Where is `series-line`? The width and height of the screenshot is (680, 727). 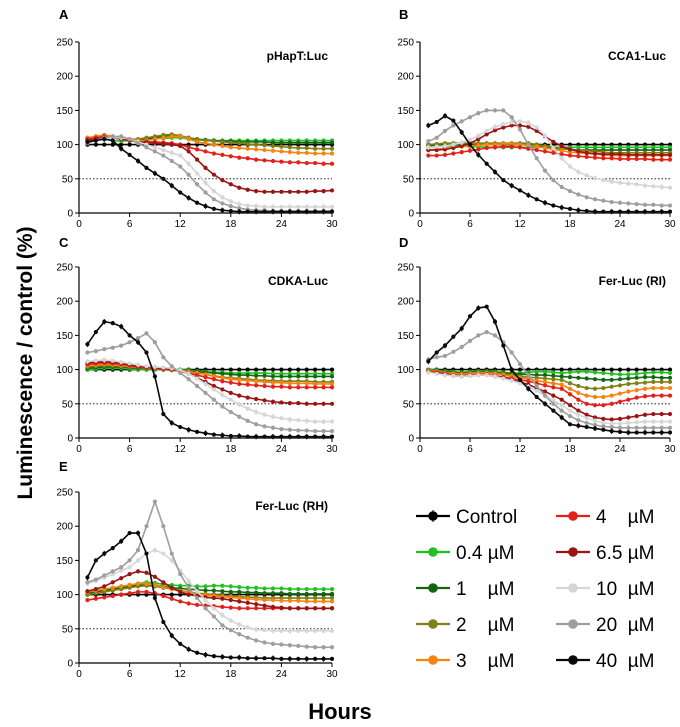
series-line is located at coordinates (210, 164).